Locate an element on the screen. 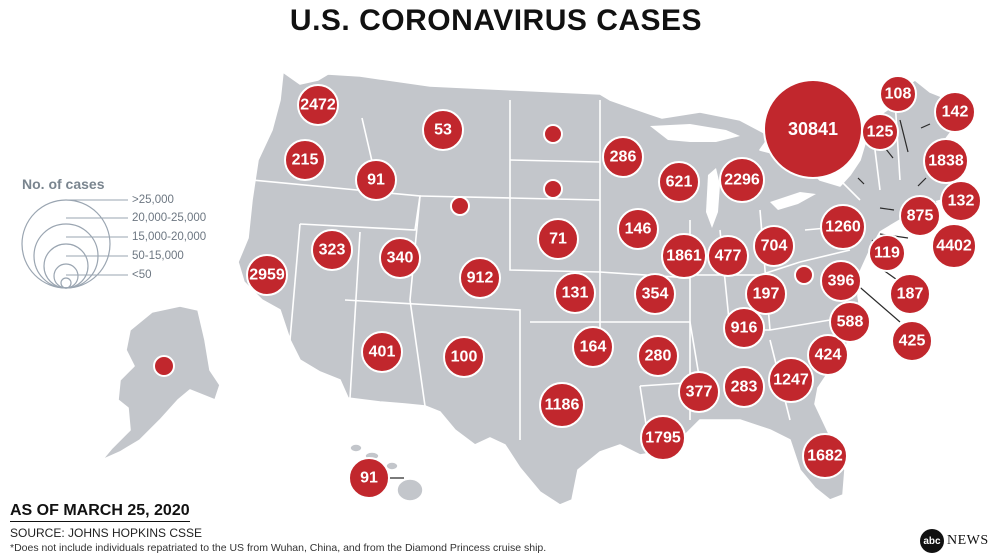 This screenshot has width=992, height=558. bubble-count-label: 704 is located at coordinates (774, 246).